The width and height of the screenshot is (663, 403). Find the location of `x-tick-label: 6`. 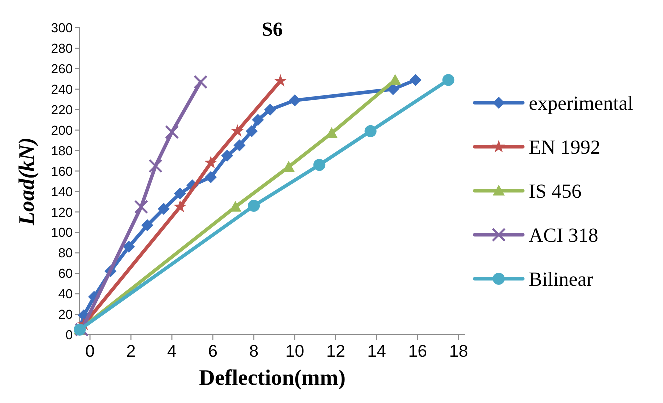

x-tick-label: 6 is located at coordinates (213, 351).